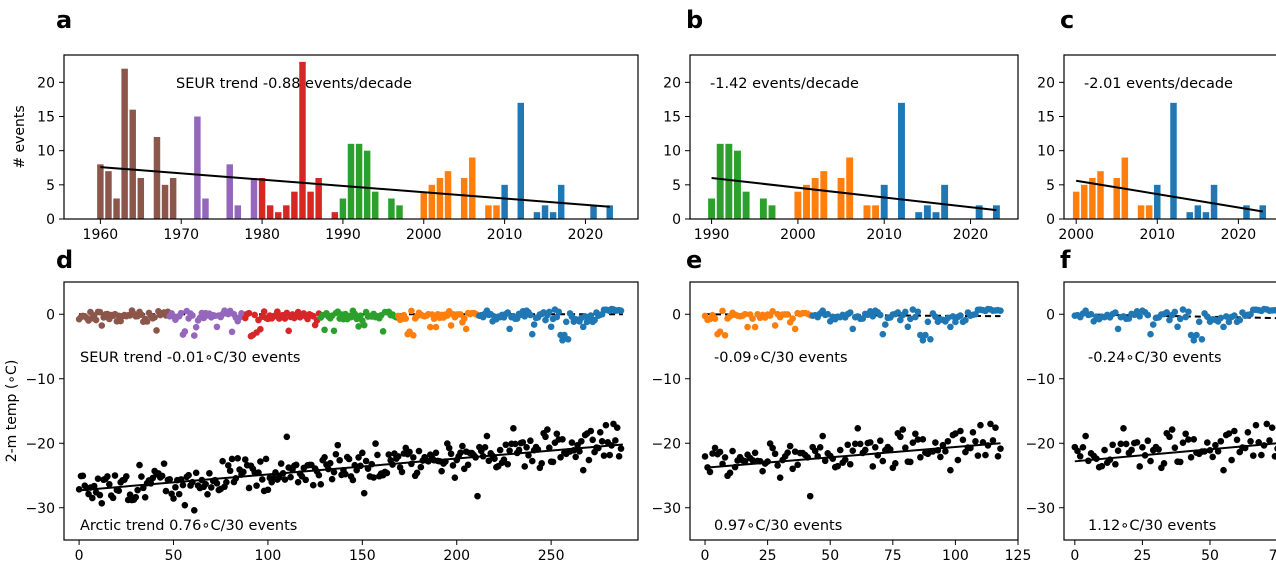  Describe the element at coordinates (1158, 84) in the screenshot. I see `trend-annotation: -2.01 events/decade` at that location.